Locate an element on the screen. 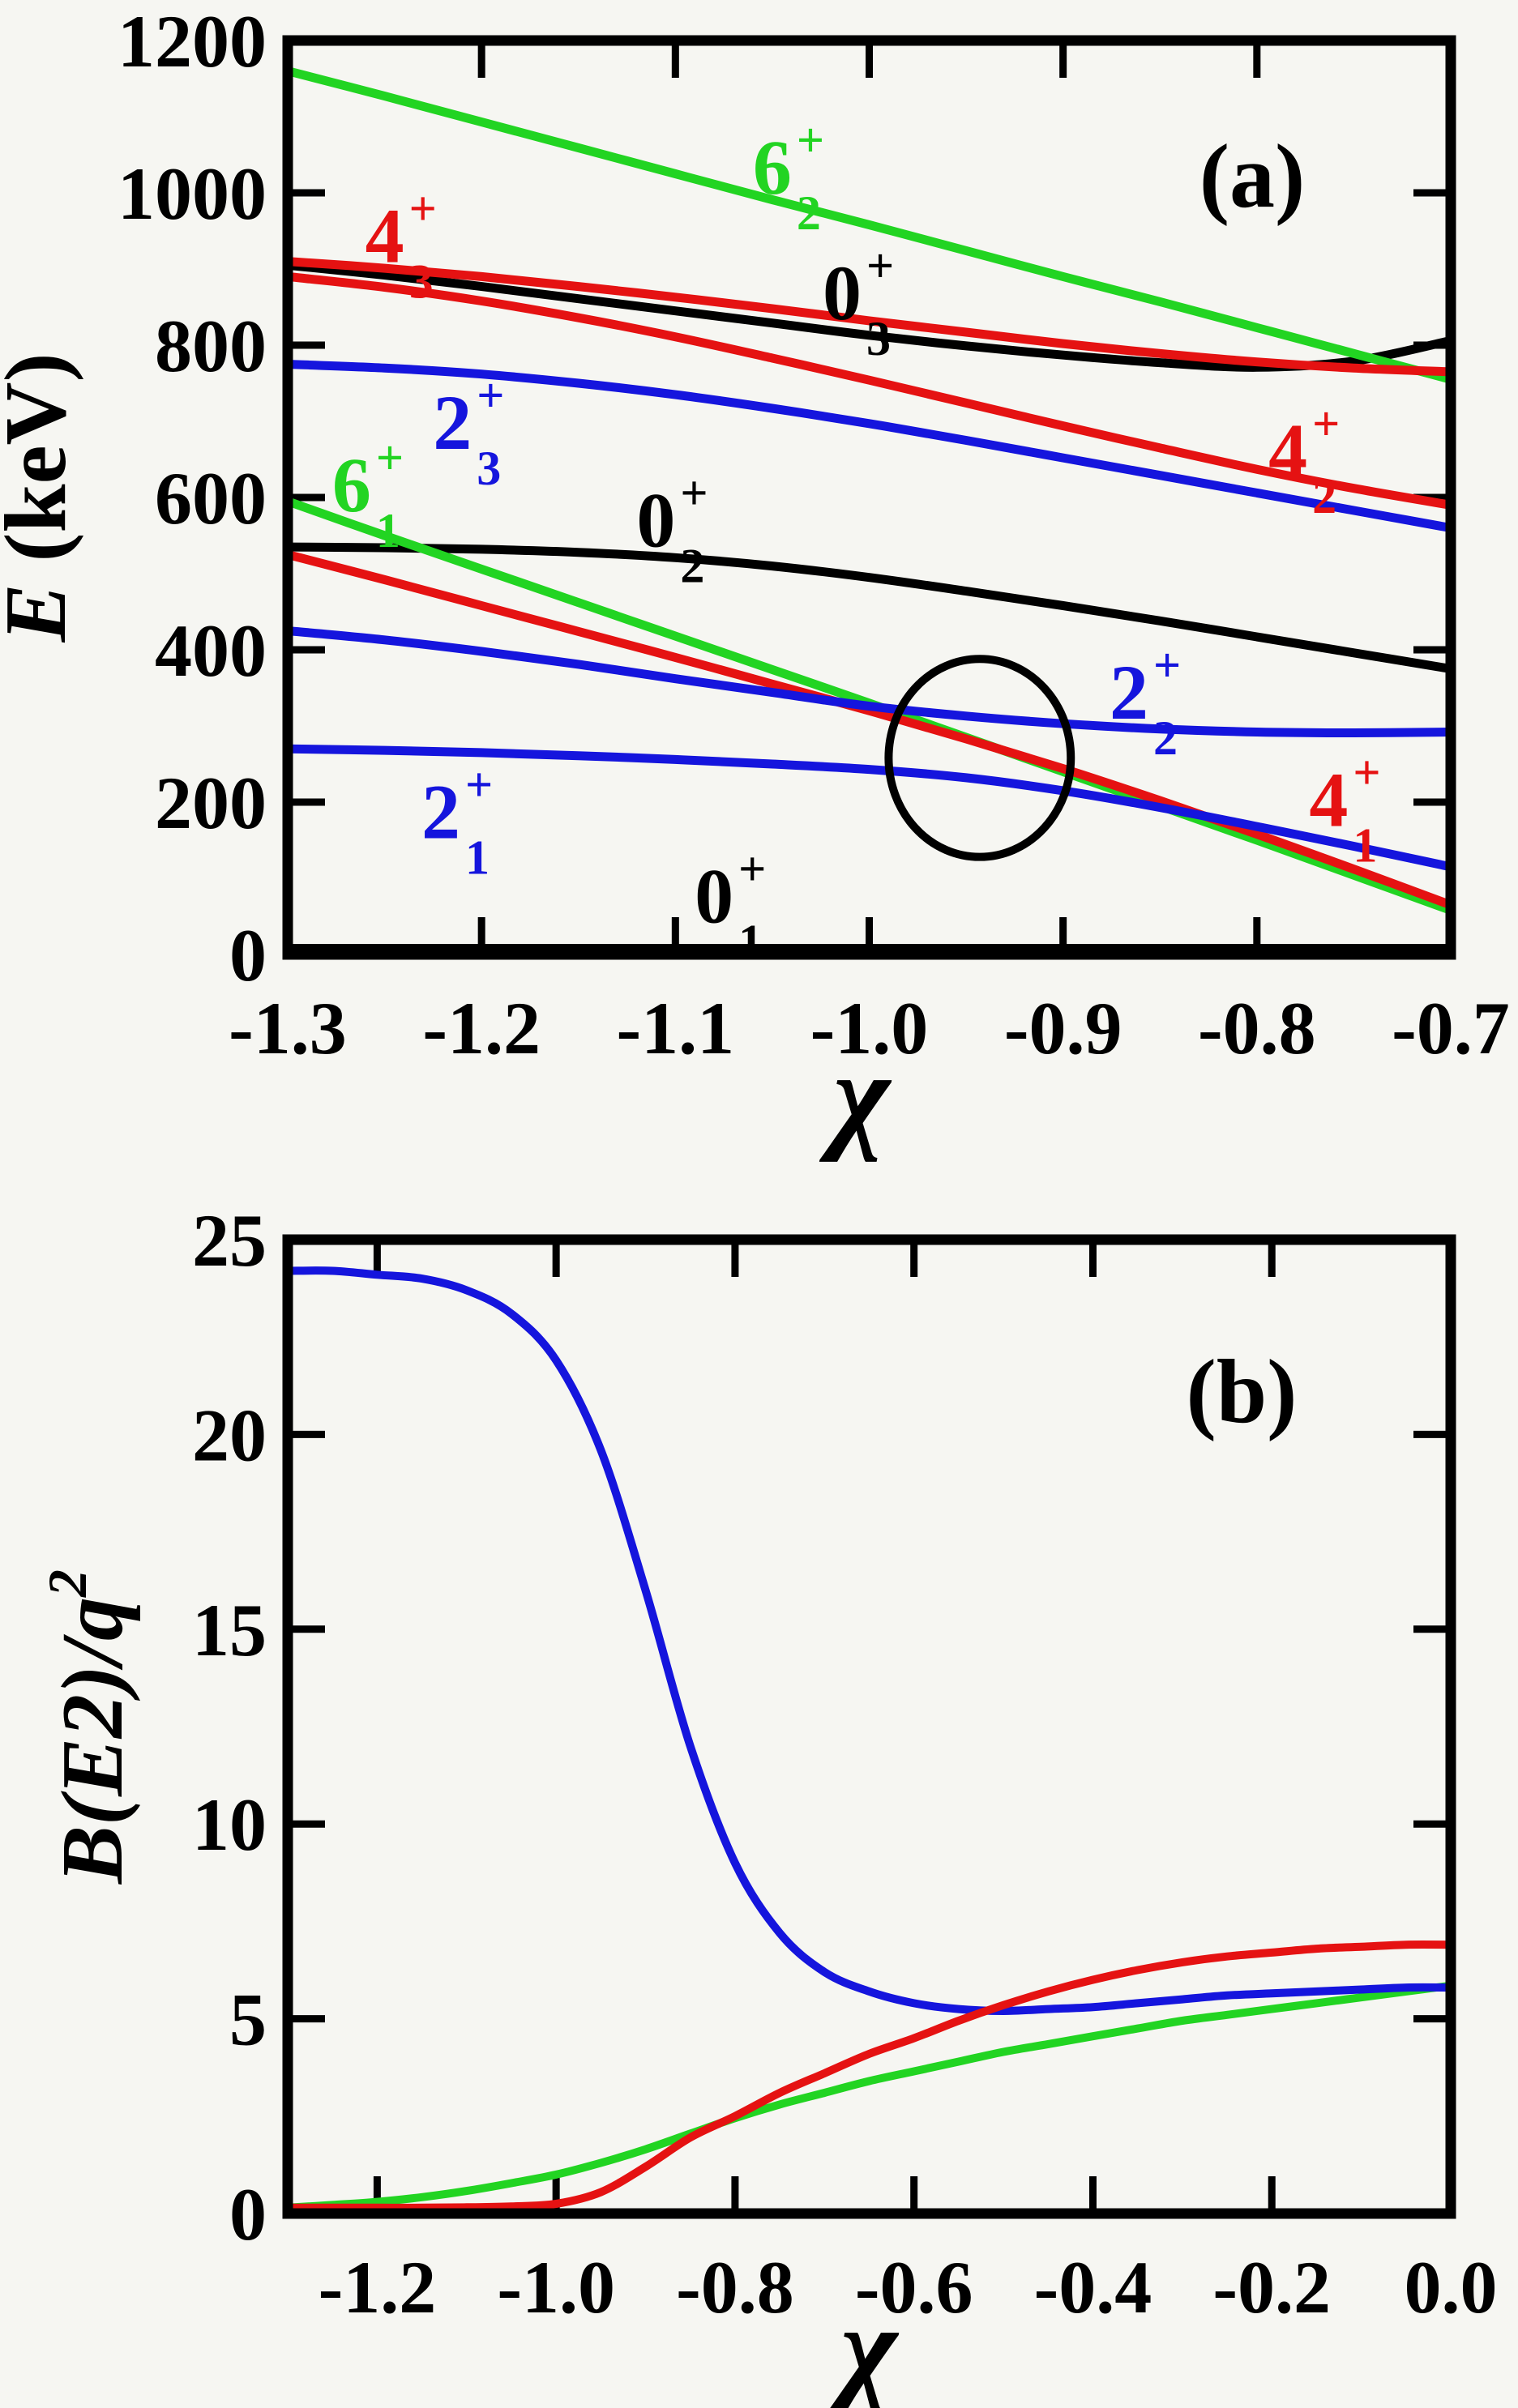 The height and width of the screenshot is (2408, 1518). state-label-4-3: 4 is located at coordinates (385, 237).